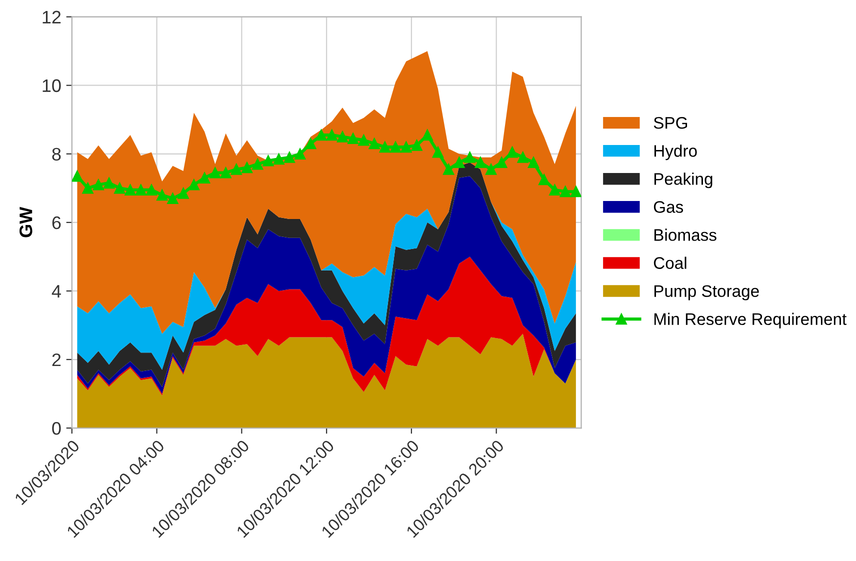 The width and height of the screenshot is (856, 561). Describe the element at coordinates (51, 85) in the screenshot. I see `y-tick-label: 10` at that location.